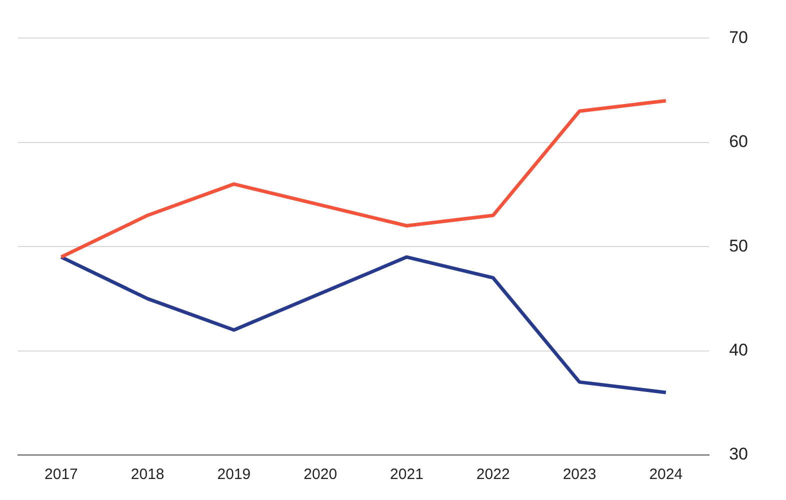 Image resolution: width=786 pixels, height=500 pixels. Describe the element at coordinates (738, 246) in the screenshot. I see `y-tick-label: 50` at that location.